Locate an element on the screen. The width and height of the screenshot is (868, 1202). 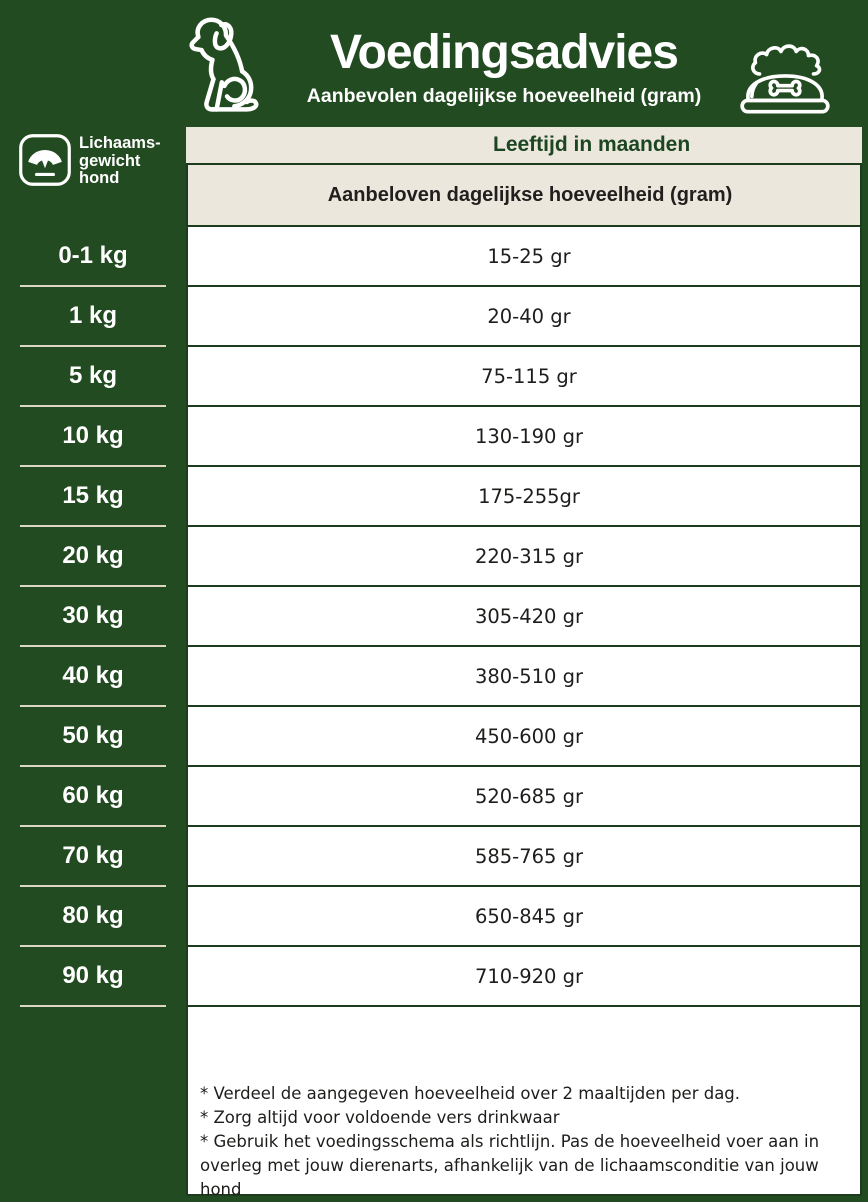
table-row: 220-315 gr is located at coordinates (524, 557).